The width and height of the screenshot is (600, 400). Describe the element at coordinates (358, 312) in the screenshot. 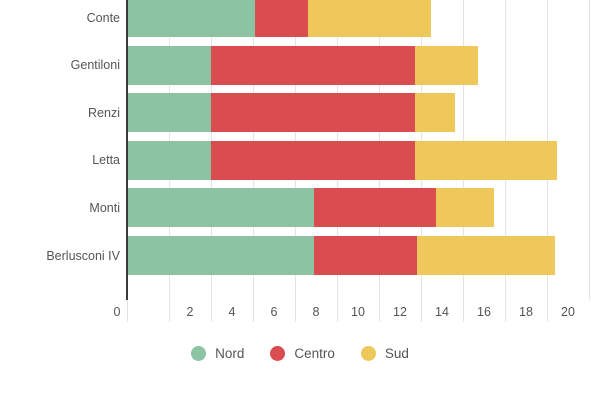

I see `x-tick-label: 10` at that location.